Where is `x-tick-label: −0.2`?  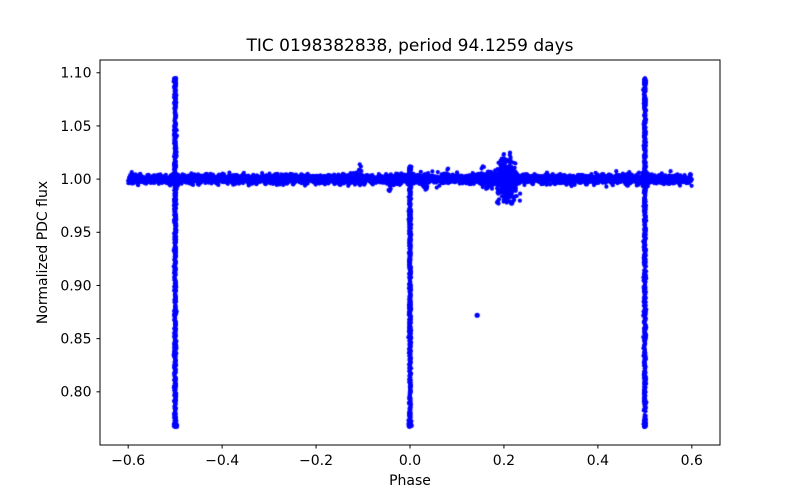
x-tick-label: −0.2 is located at coordinates (316, 461).